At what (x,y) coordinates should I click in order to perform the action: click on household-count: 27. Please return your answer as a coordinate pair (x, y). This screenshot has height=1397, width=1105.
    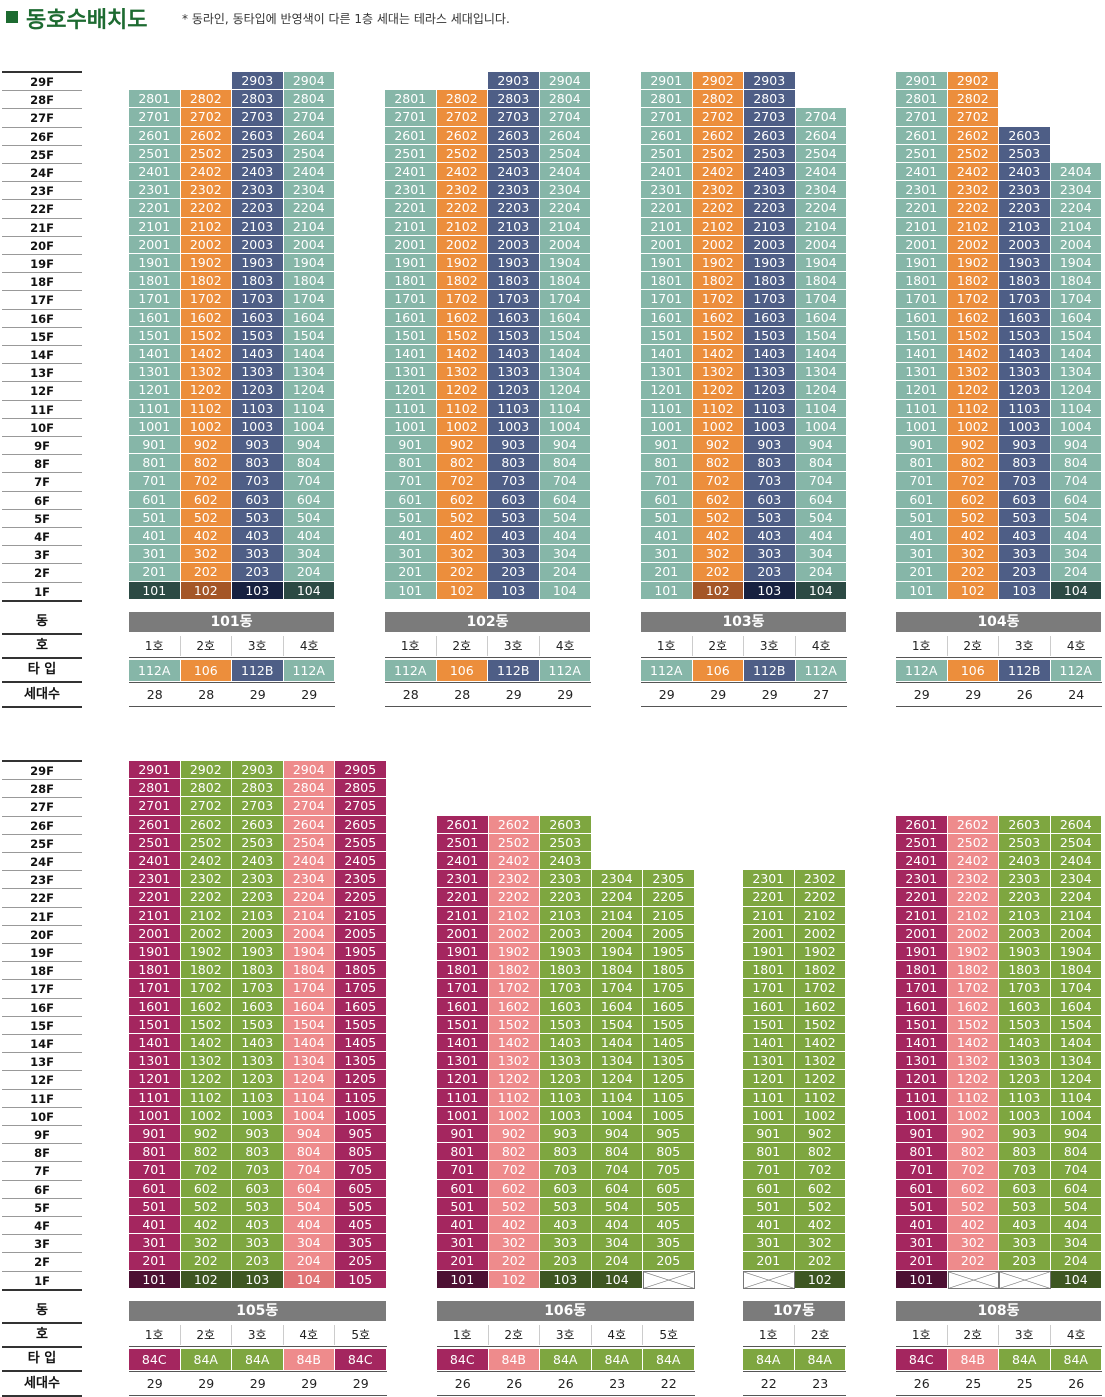
    Looking at the image, I should click on (821, 694).